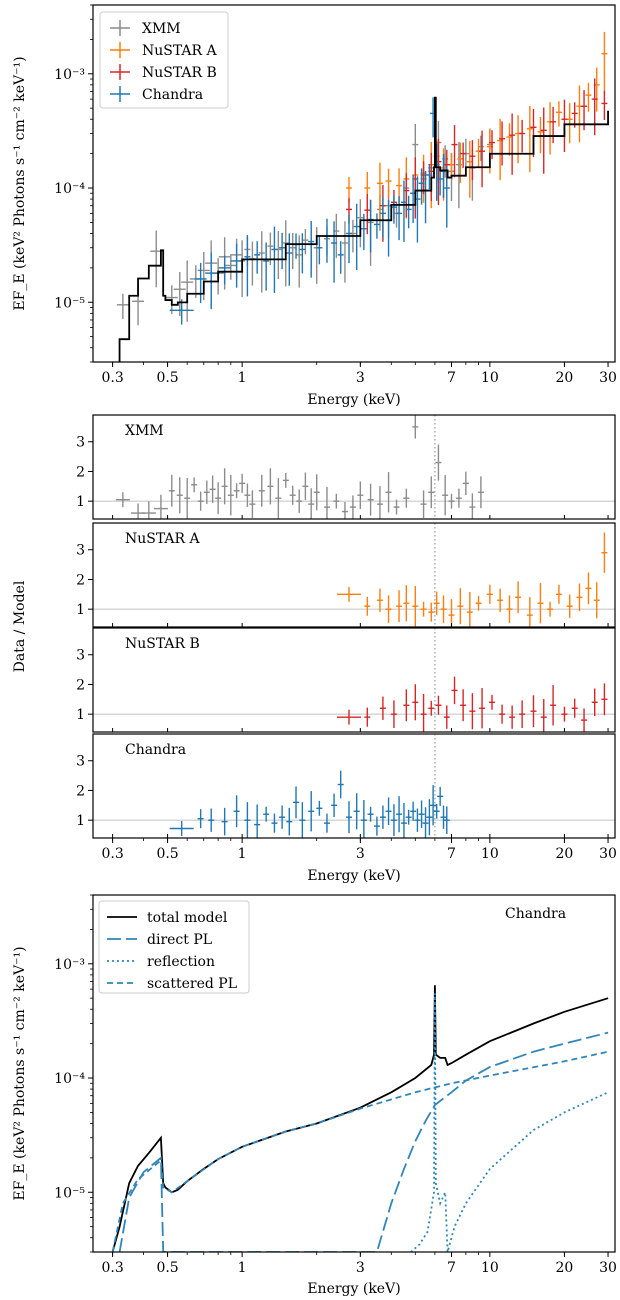 The image size is (620, 1300). Describe the element at coordinates (535, 914) in the screenshot. I see `annotation: Chandra` at that location.